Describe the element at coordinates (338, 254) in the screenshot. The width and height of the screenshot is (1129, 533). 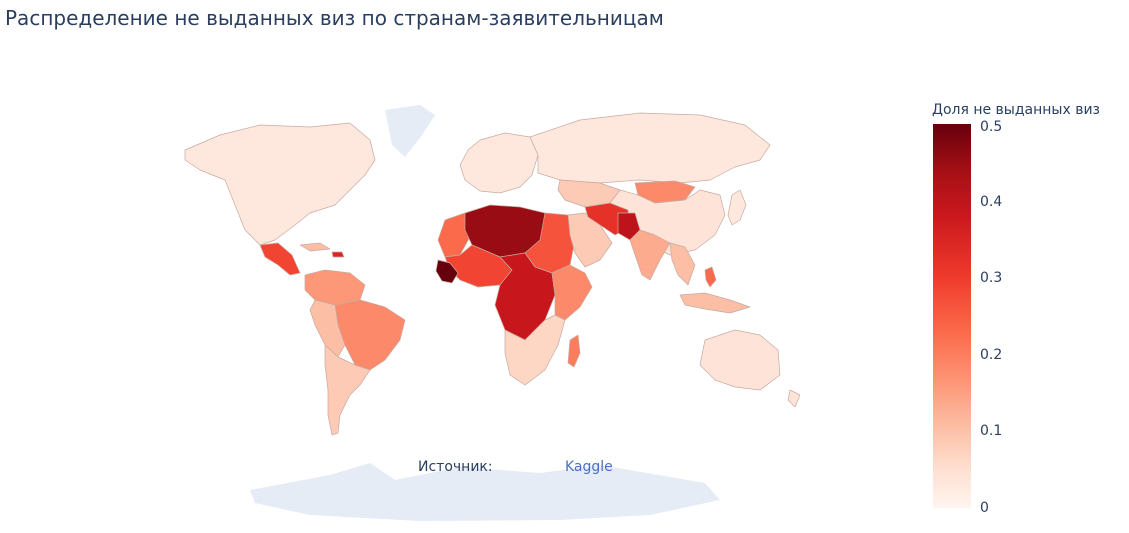
I see `region-haiti` at that location.